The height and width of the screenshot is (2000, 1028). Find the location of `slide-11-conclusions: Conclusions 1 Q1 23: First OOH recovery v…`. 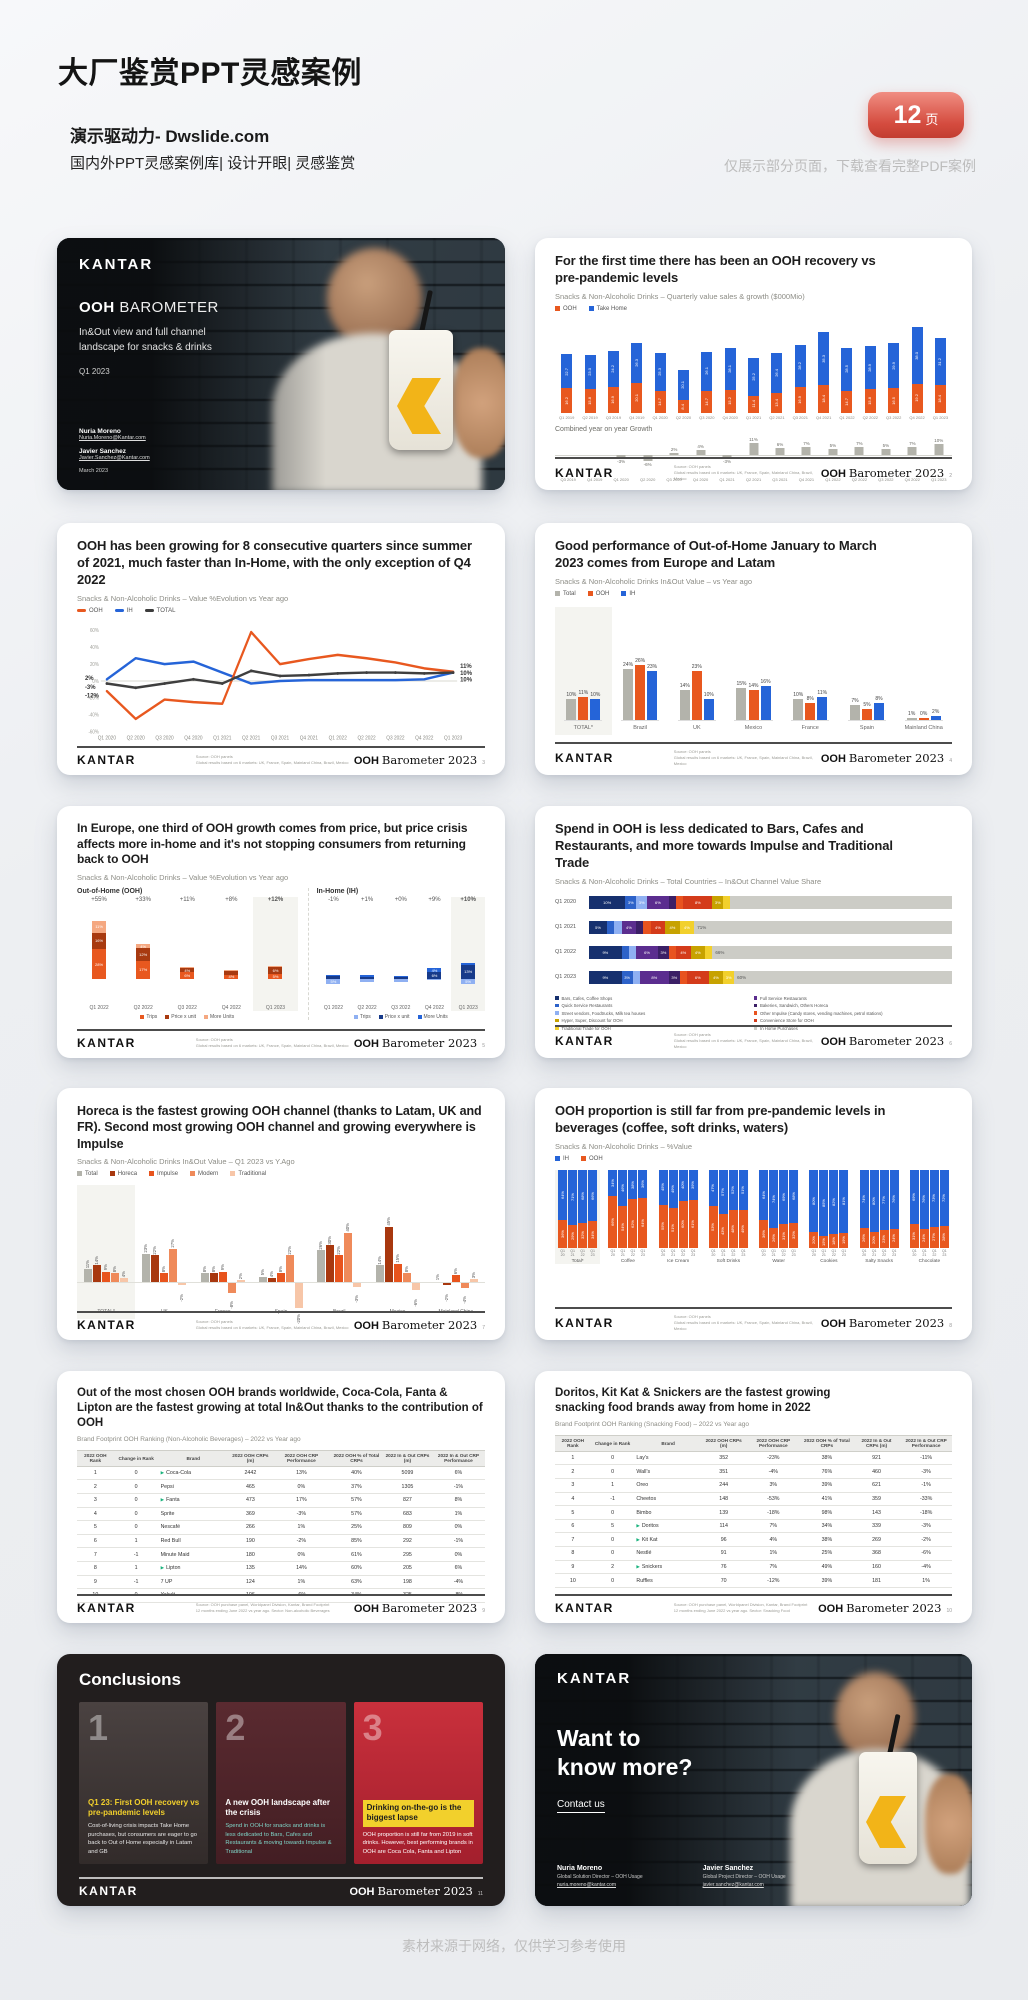

slide-11-conclusions: Conclusions 1 Q1 23: First OOH recovery v… is located at coordinates (281, 1780).